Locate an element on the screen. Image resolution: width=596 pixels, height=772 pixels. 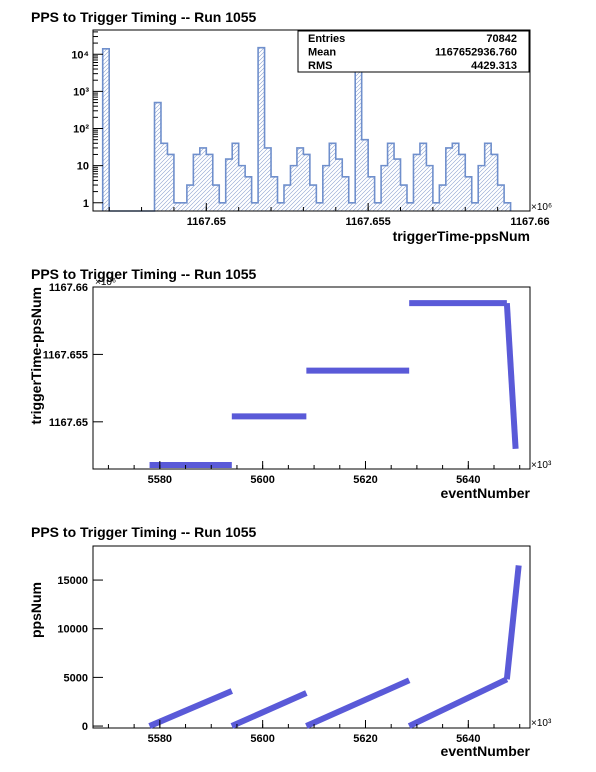
stats-value: 4429.313 is located at coordinates (494, 66).